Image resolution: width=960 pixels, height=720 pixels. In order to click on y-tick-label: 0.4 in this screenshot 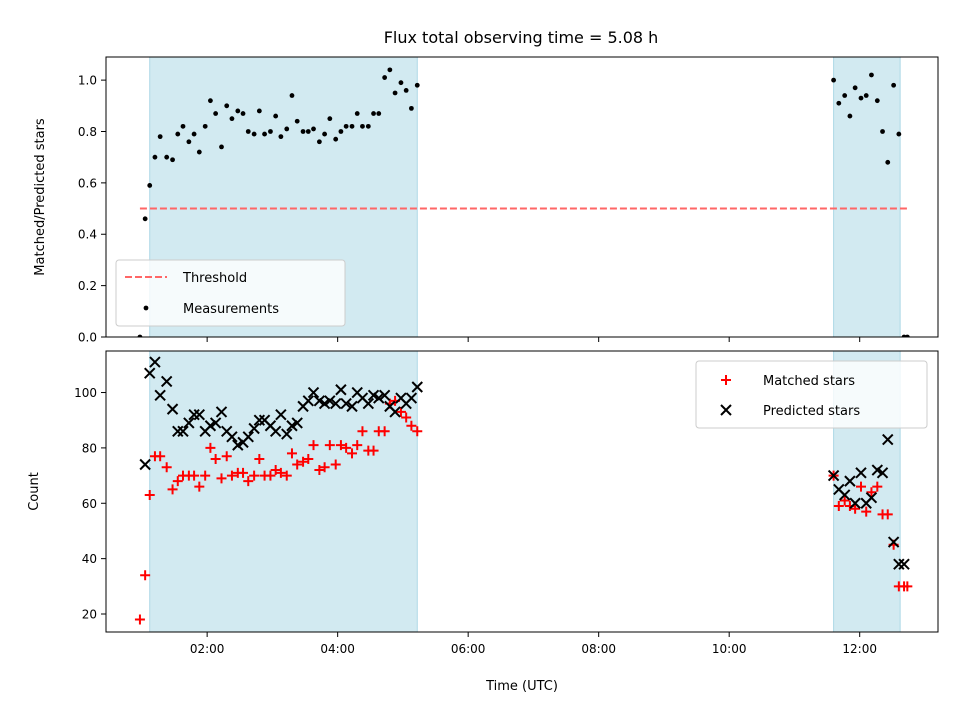, I will do `click(87, 235)`.